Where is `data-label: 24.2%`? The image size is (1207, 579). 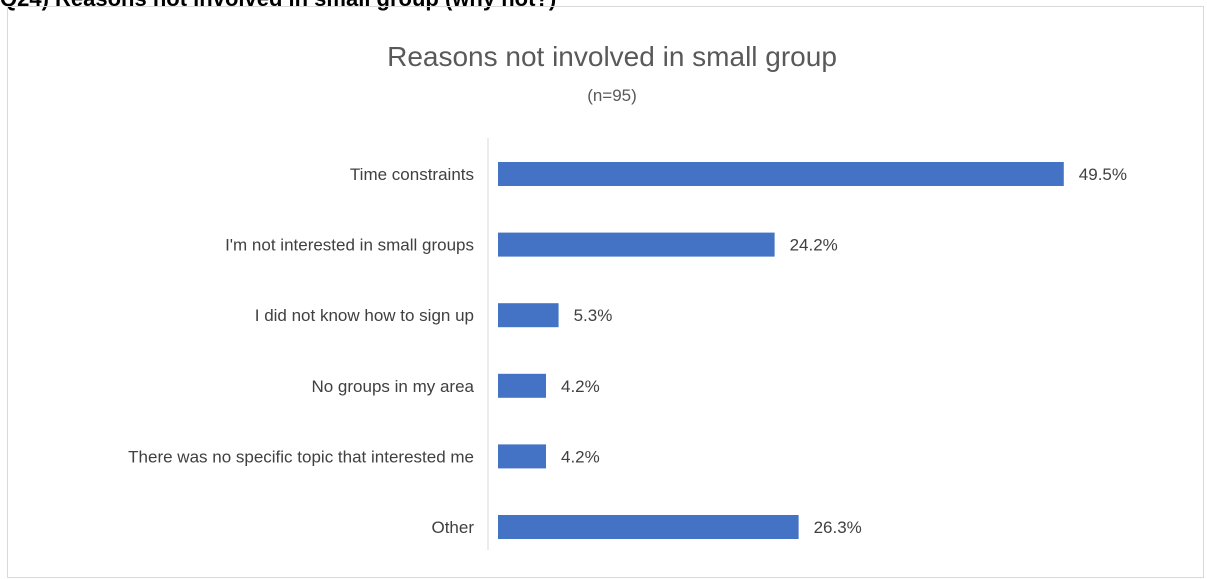 data-label: 24.2% is located at coordinates (814, 245).